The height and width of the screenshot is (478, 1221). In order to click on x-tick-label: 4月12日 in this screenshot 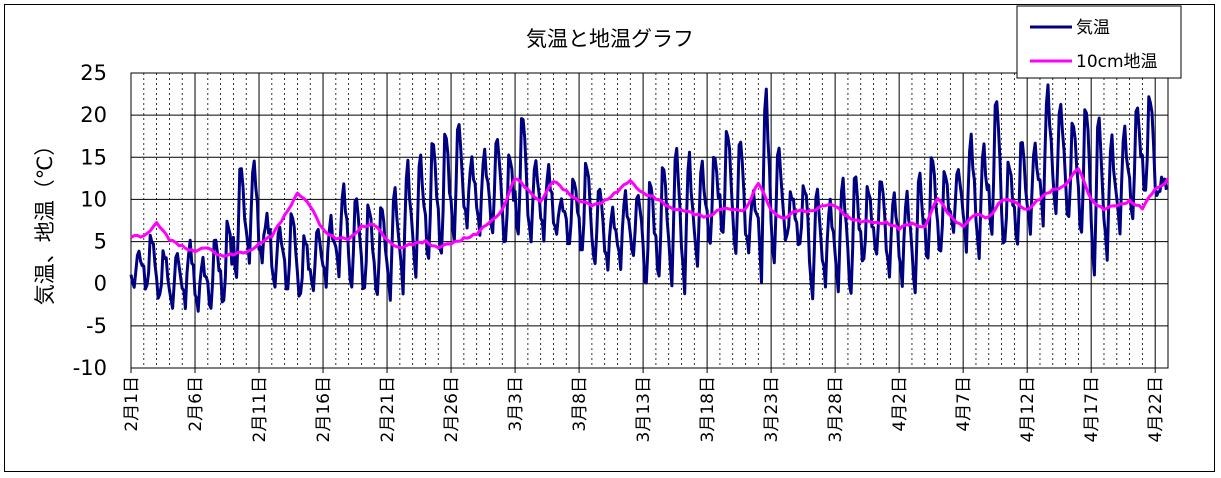, I will do `click(1028, 409)`.